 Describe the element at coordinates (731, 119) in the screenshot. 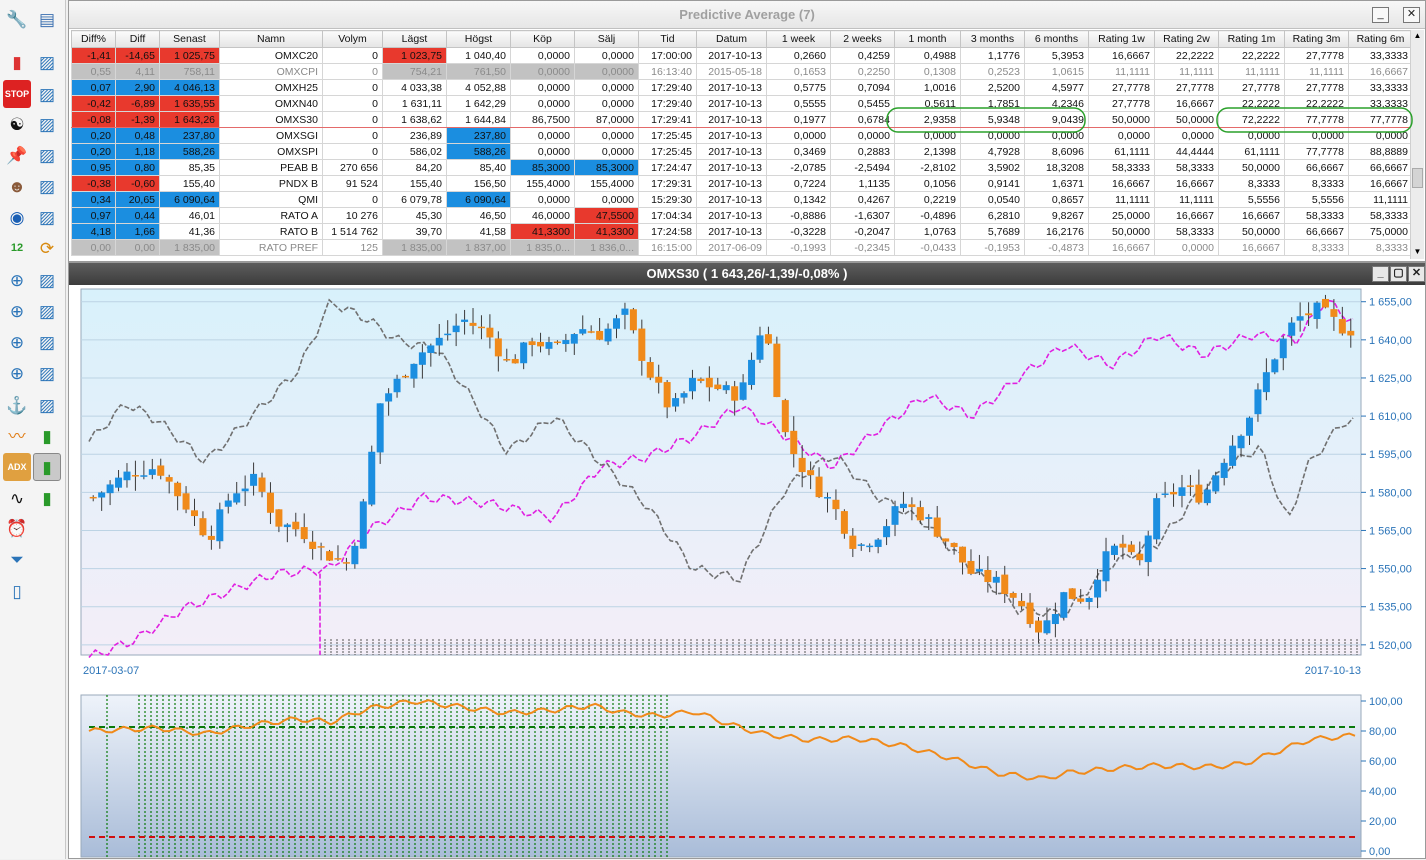

I see `table-cell: 2017-10-13` at that location.